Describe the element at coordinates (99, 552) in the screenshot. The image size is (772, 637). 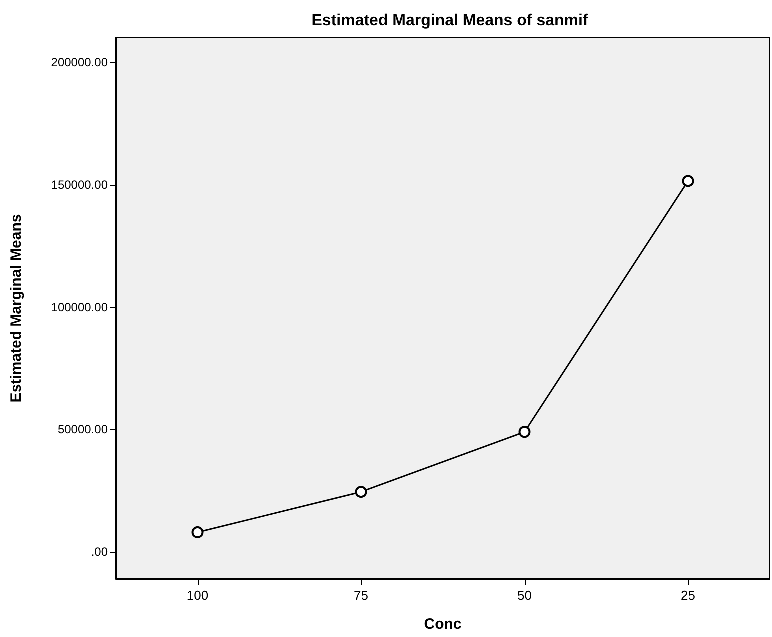
I see `y-tick-label: .00` at that location.